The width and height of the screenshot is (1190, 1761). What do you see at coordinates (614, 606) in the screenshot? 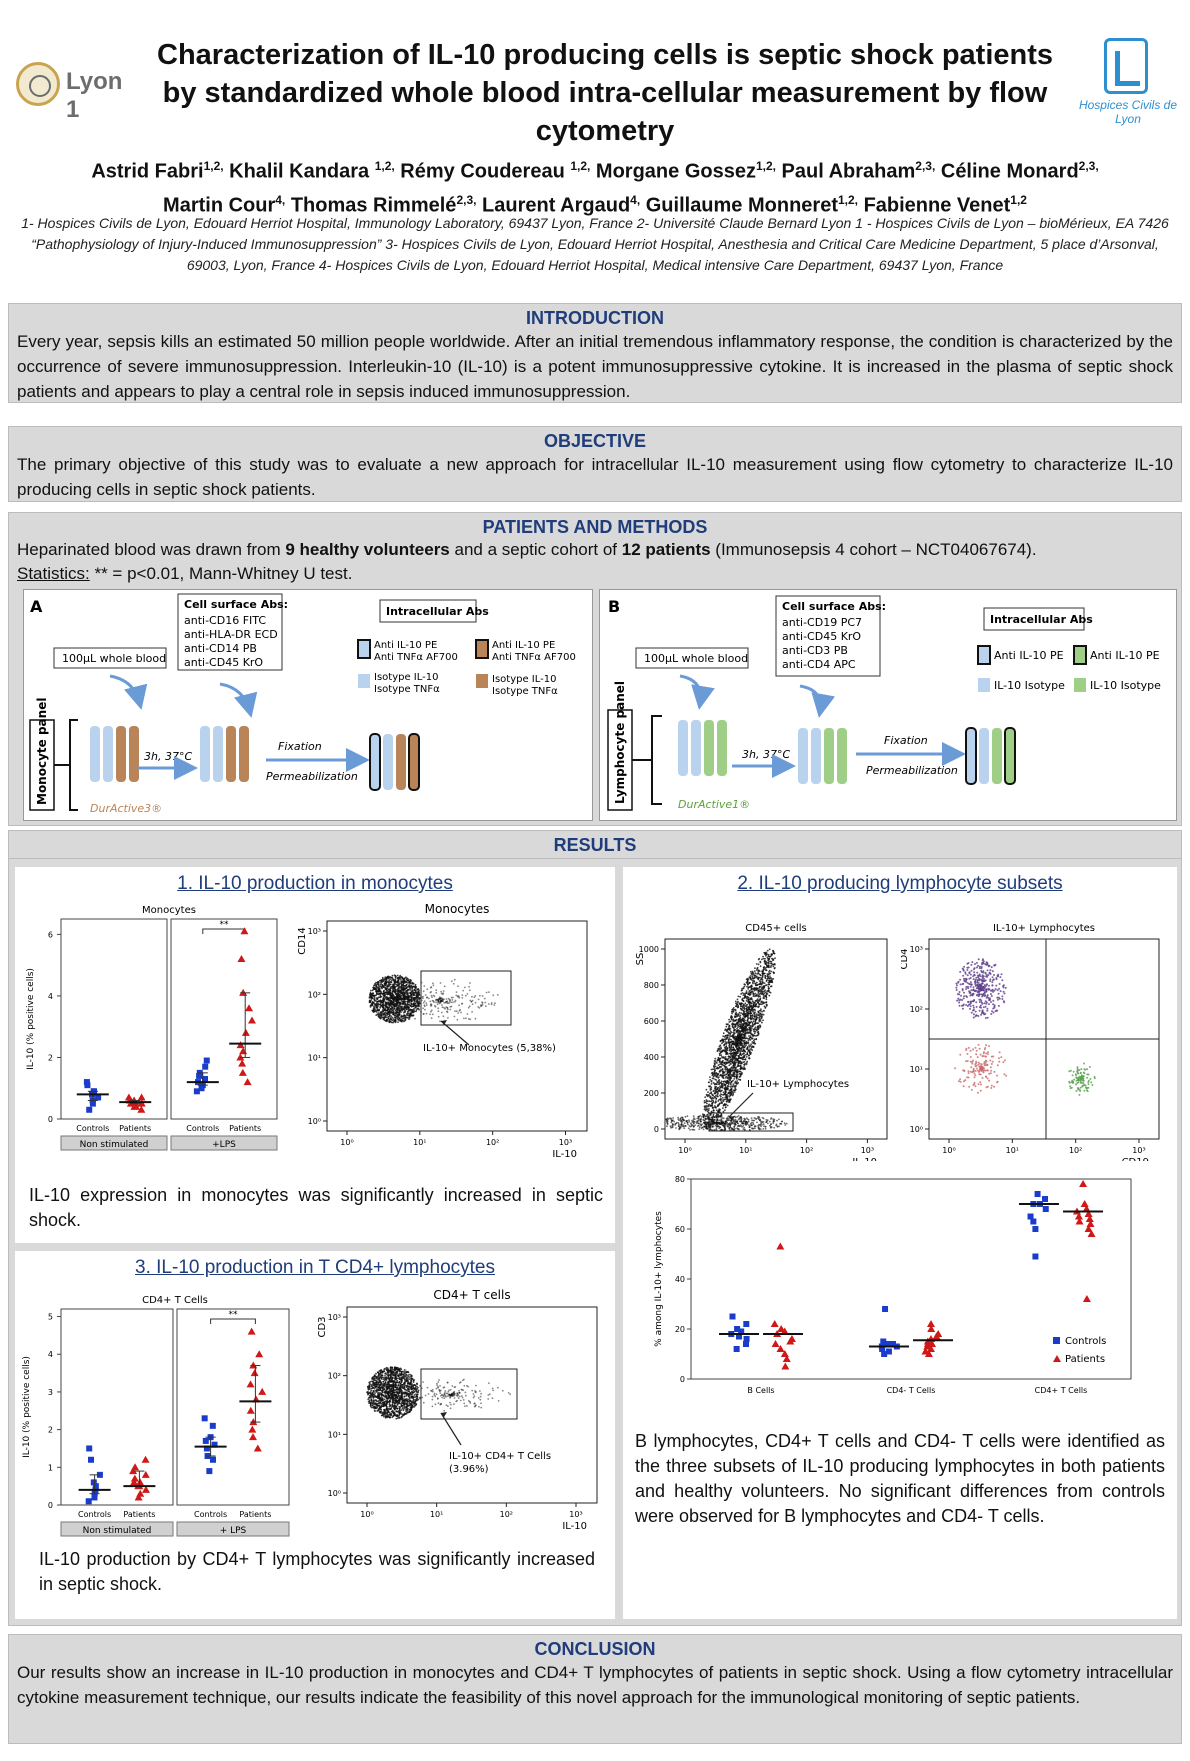
I see `panel-b-letter: B` at bounding box center [614, 606].